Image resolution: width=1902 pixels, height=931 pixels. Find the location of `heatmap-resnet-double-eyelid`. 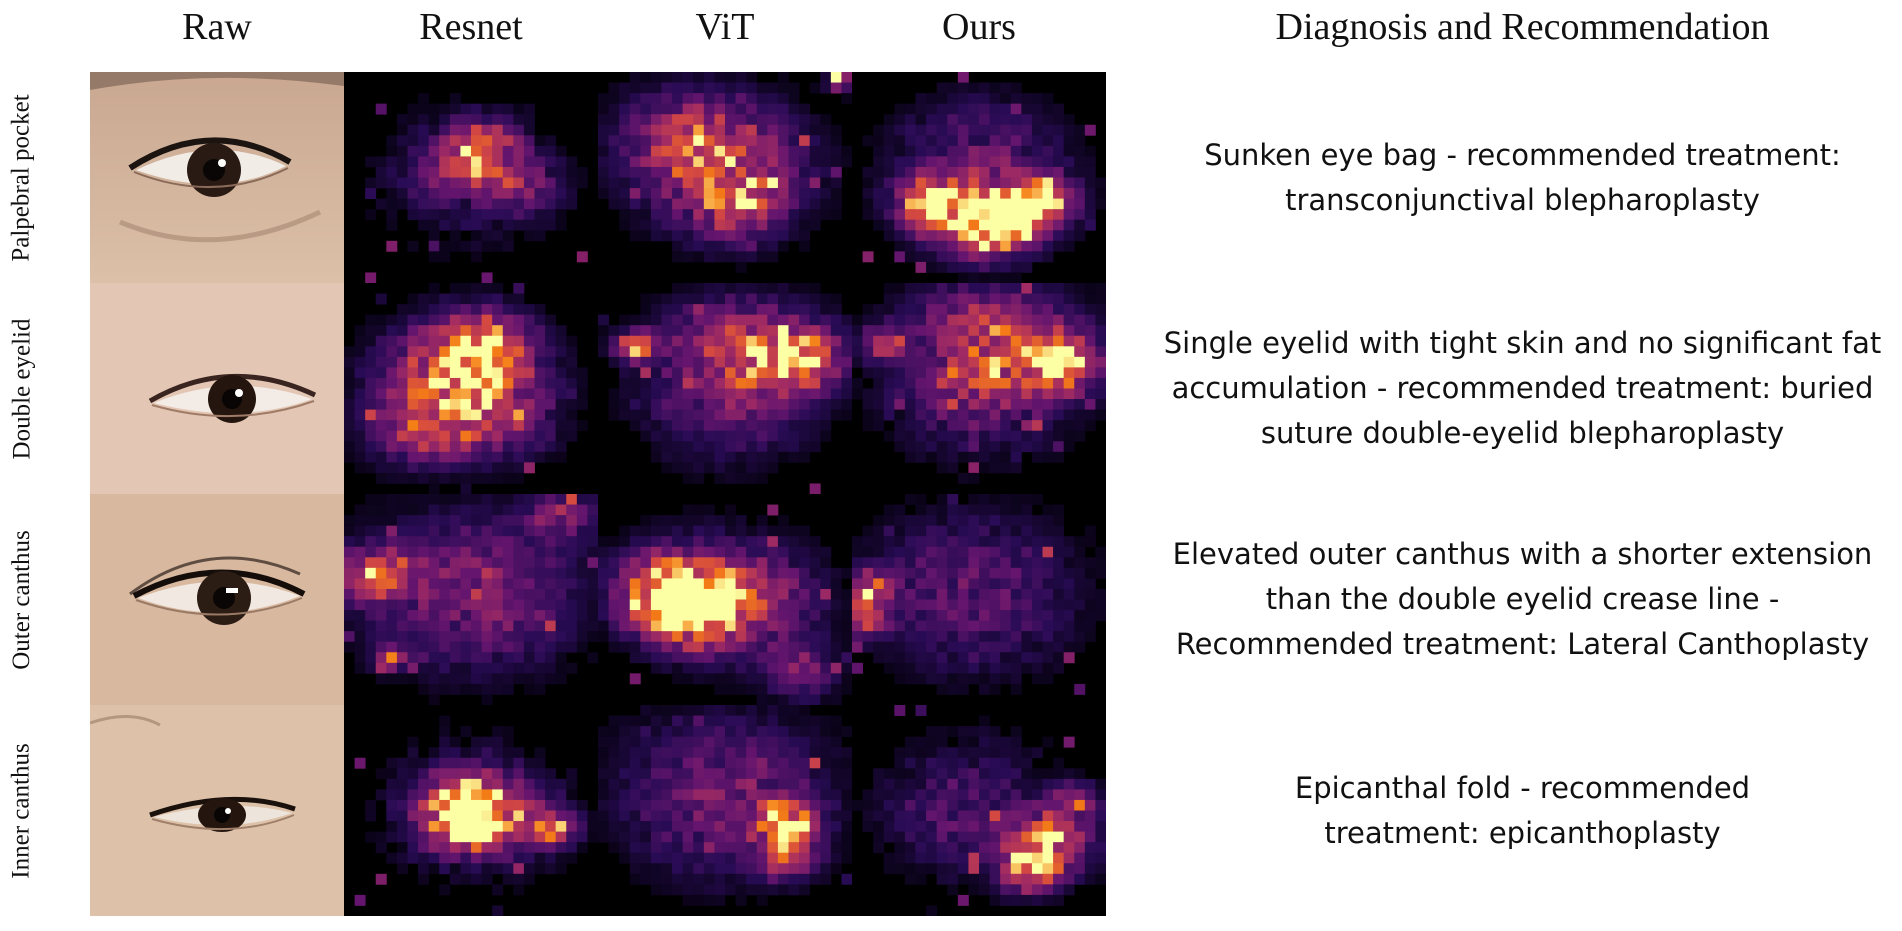

heatmap-resnet-double-eyelid is located at coordinates (471, 388).